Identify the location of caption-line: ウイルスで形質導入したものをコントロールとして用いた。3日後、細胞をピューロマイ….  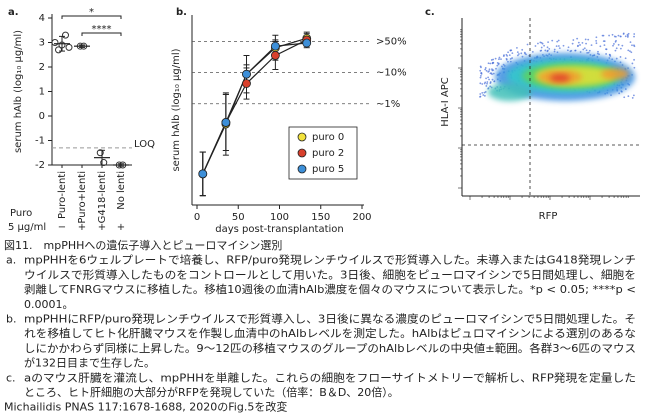
(330, 274).